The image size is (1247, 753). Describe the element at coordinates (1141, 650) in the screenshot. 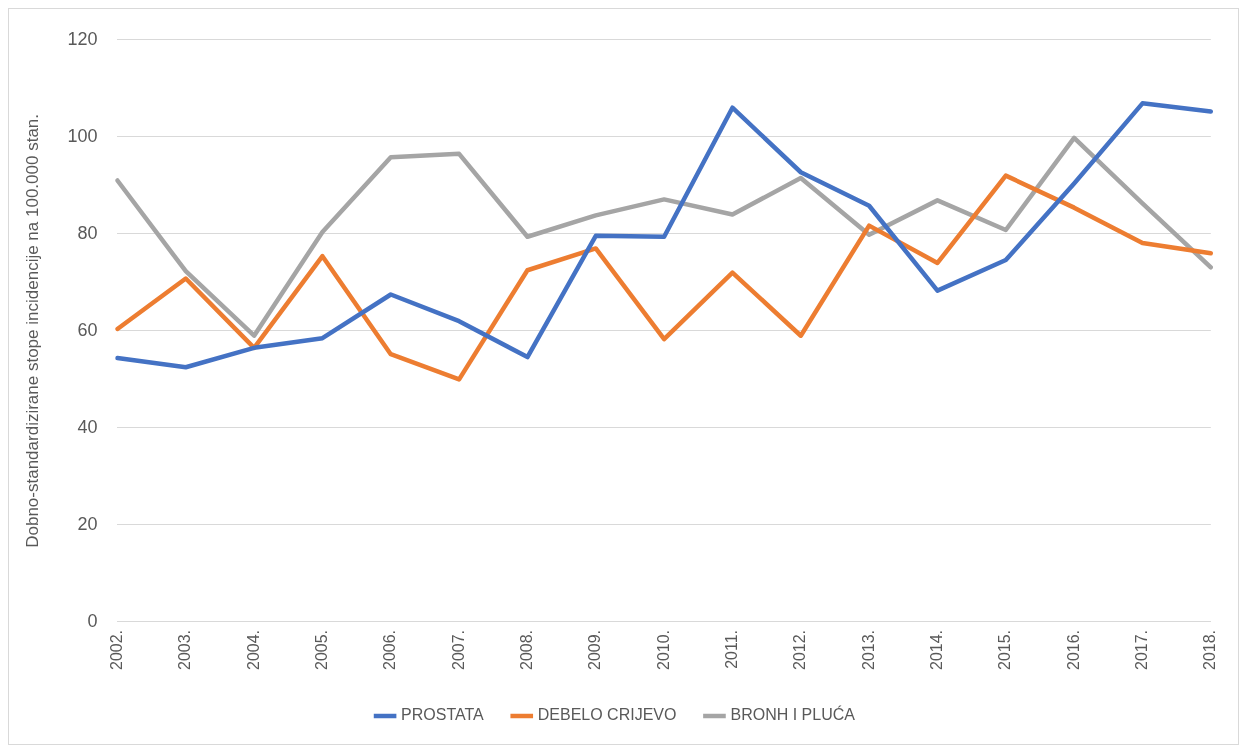

I see `x-tick-label: 2017.` at that location.